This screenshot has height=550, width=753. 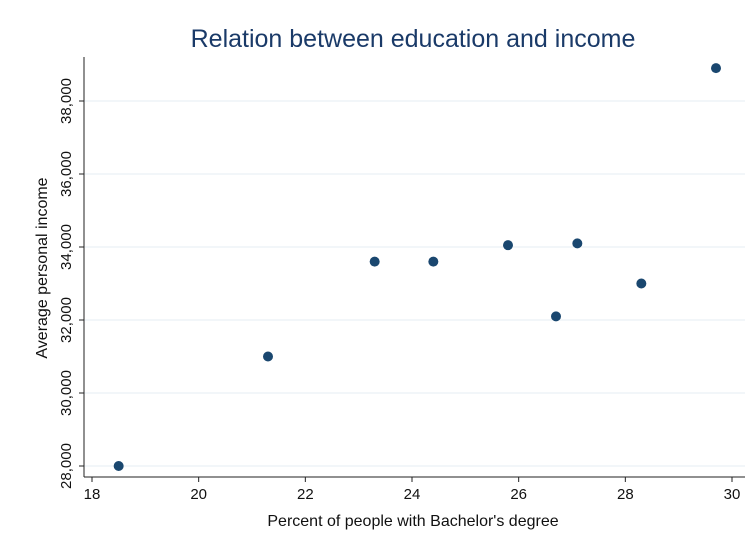 What do you see at coordinates (66, 393) in the screenshot?
I see `y-tick-label: 30,000` at bounding box center [66, 393].